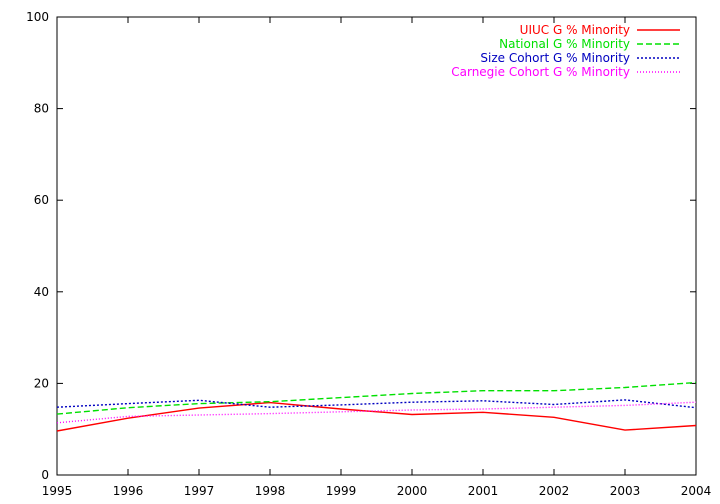 The image size is (720, 504). I want to click on legend-label: UIUC G % Minority, so click(575, 30).